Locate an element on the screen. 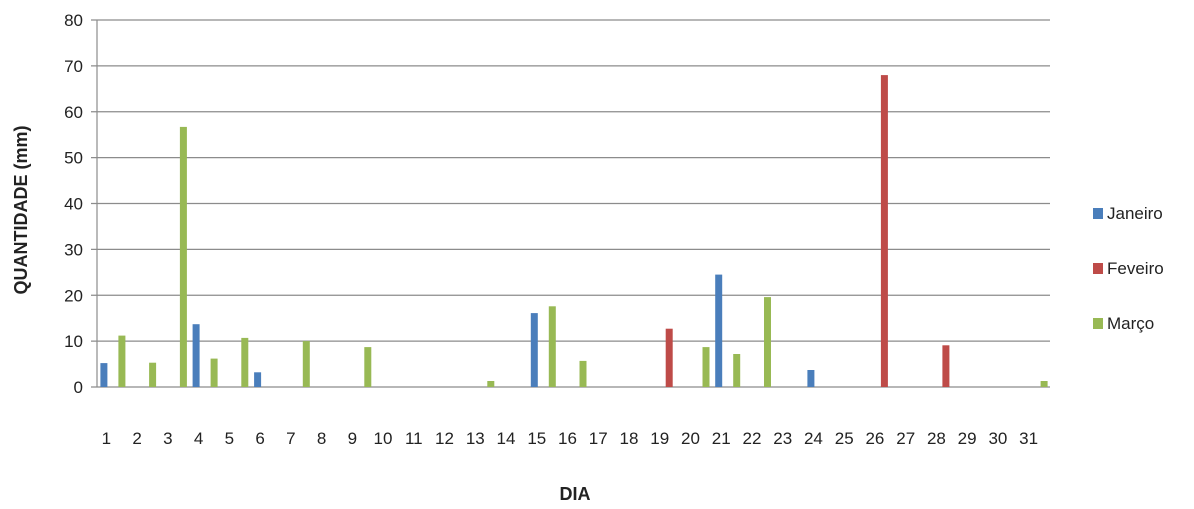  y-tick-label: 30 is located at coordinates (73, 249).